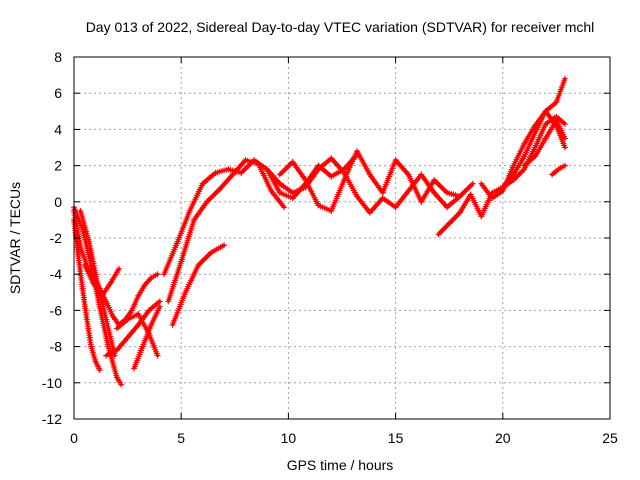 This screenshot has height=480, width=640. I want to click on x-tick-label: 10, so click(289, 438).